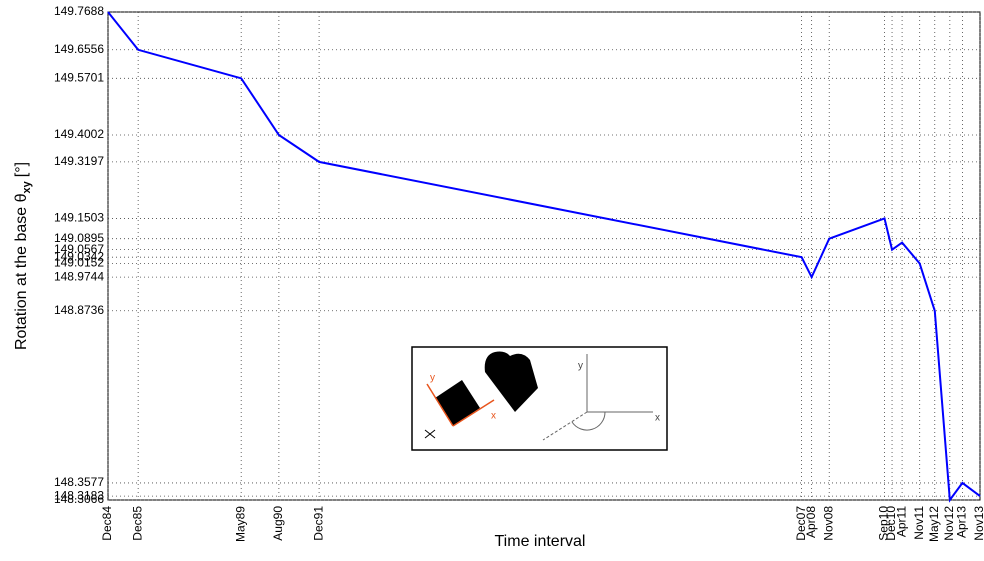 This screenshot has width=984, height=561. What do you see at coordinates (79, 161) in the screenshot?
I see `y-tick-label: 149.3197` at bounding box center [79, 161].